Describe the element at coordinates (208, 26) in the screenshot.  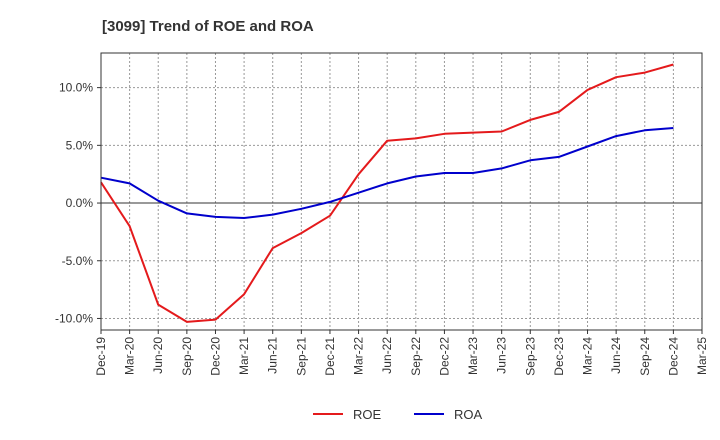
I see `chart-title: [3099] Trend of ROE and ROA` at that location.